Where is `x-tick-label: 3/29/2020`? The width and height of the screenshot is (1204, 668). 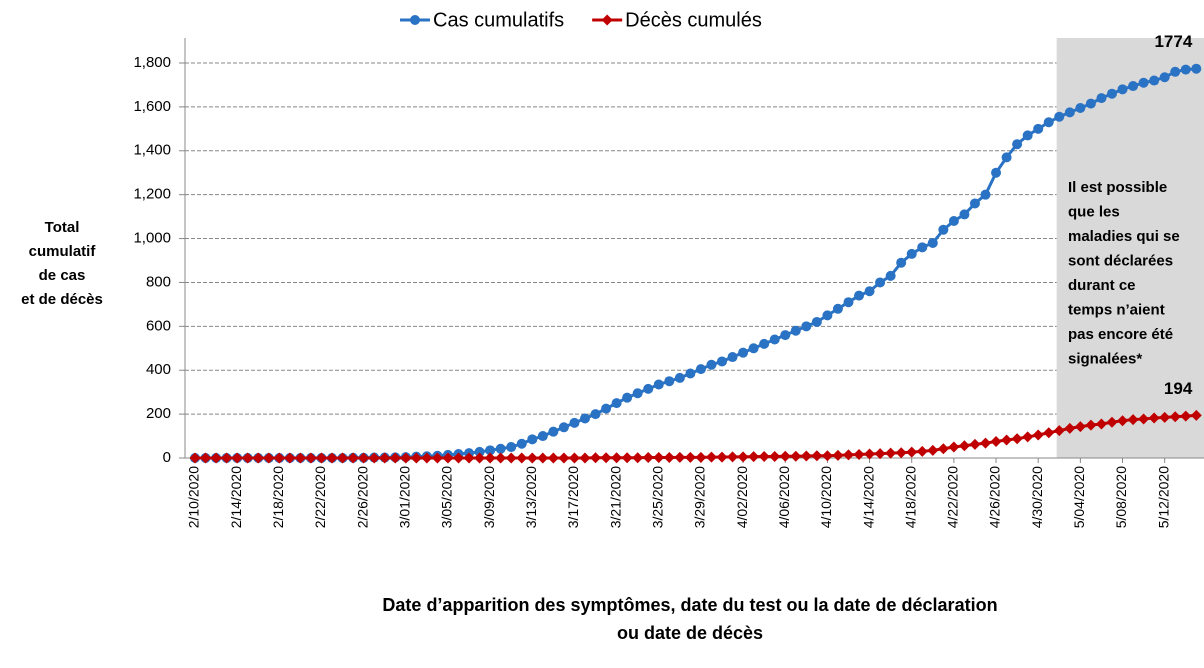 x-tick-label: 3/29/2020 is located at coordinates (700, 497).